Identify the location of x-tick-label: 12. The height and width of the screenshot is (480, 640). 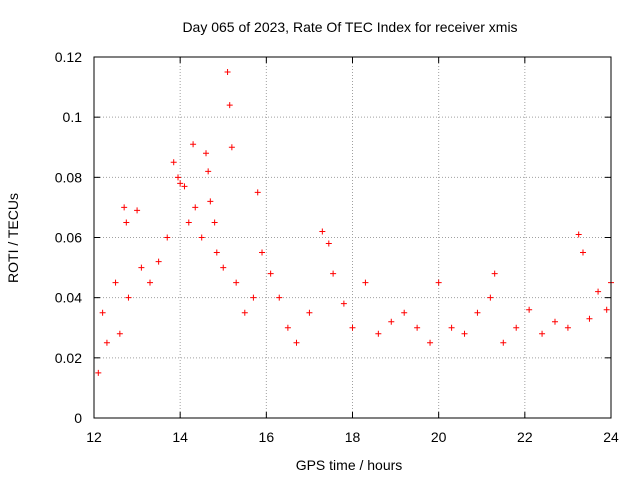
(94, 437).